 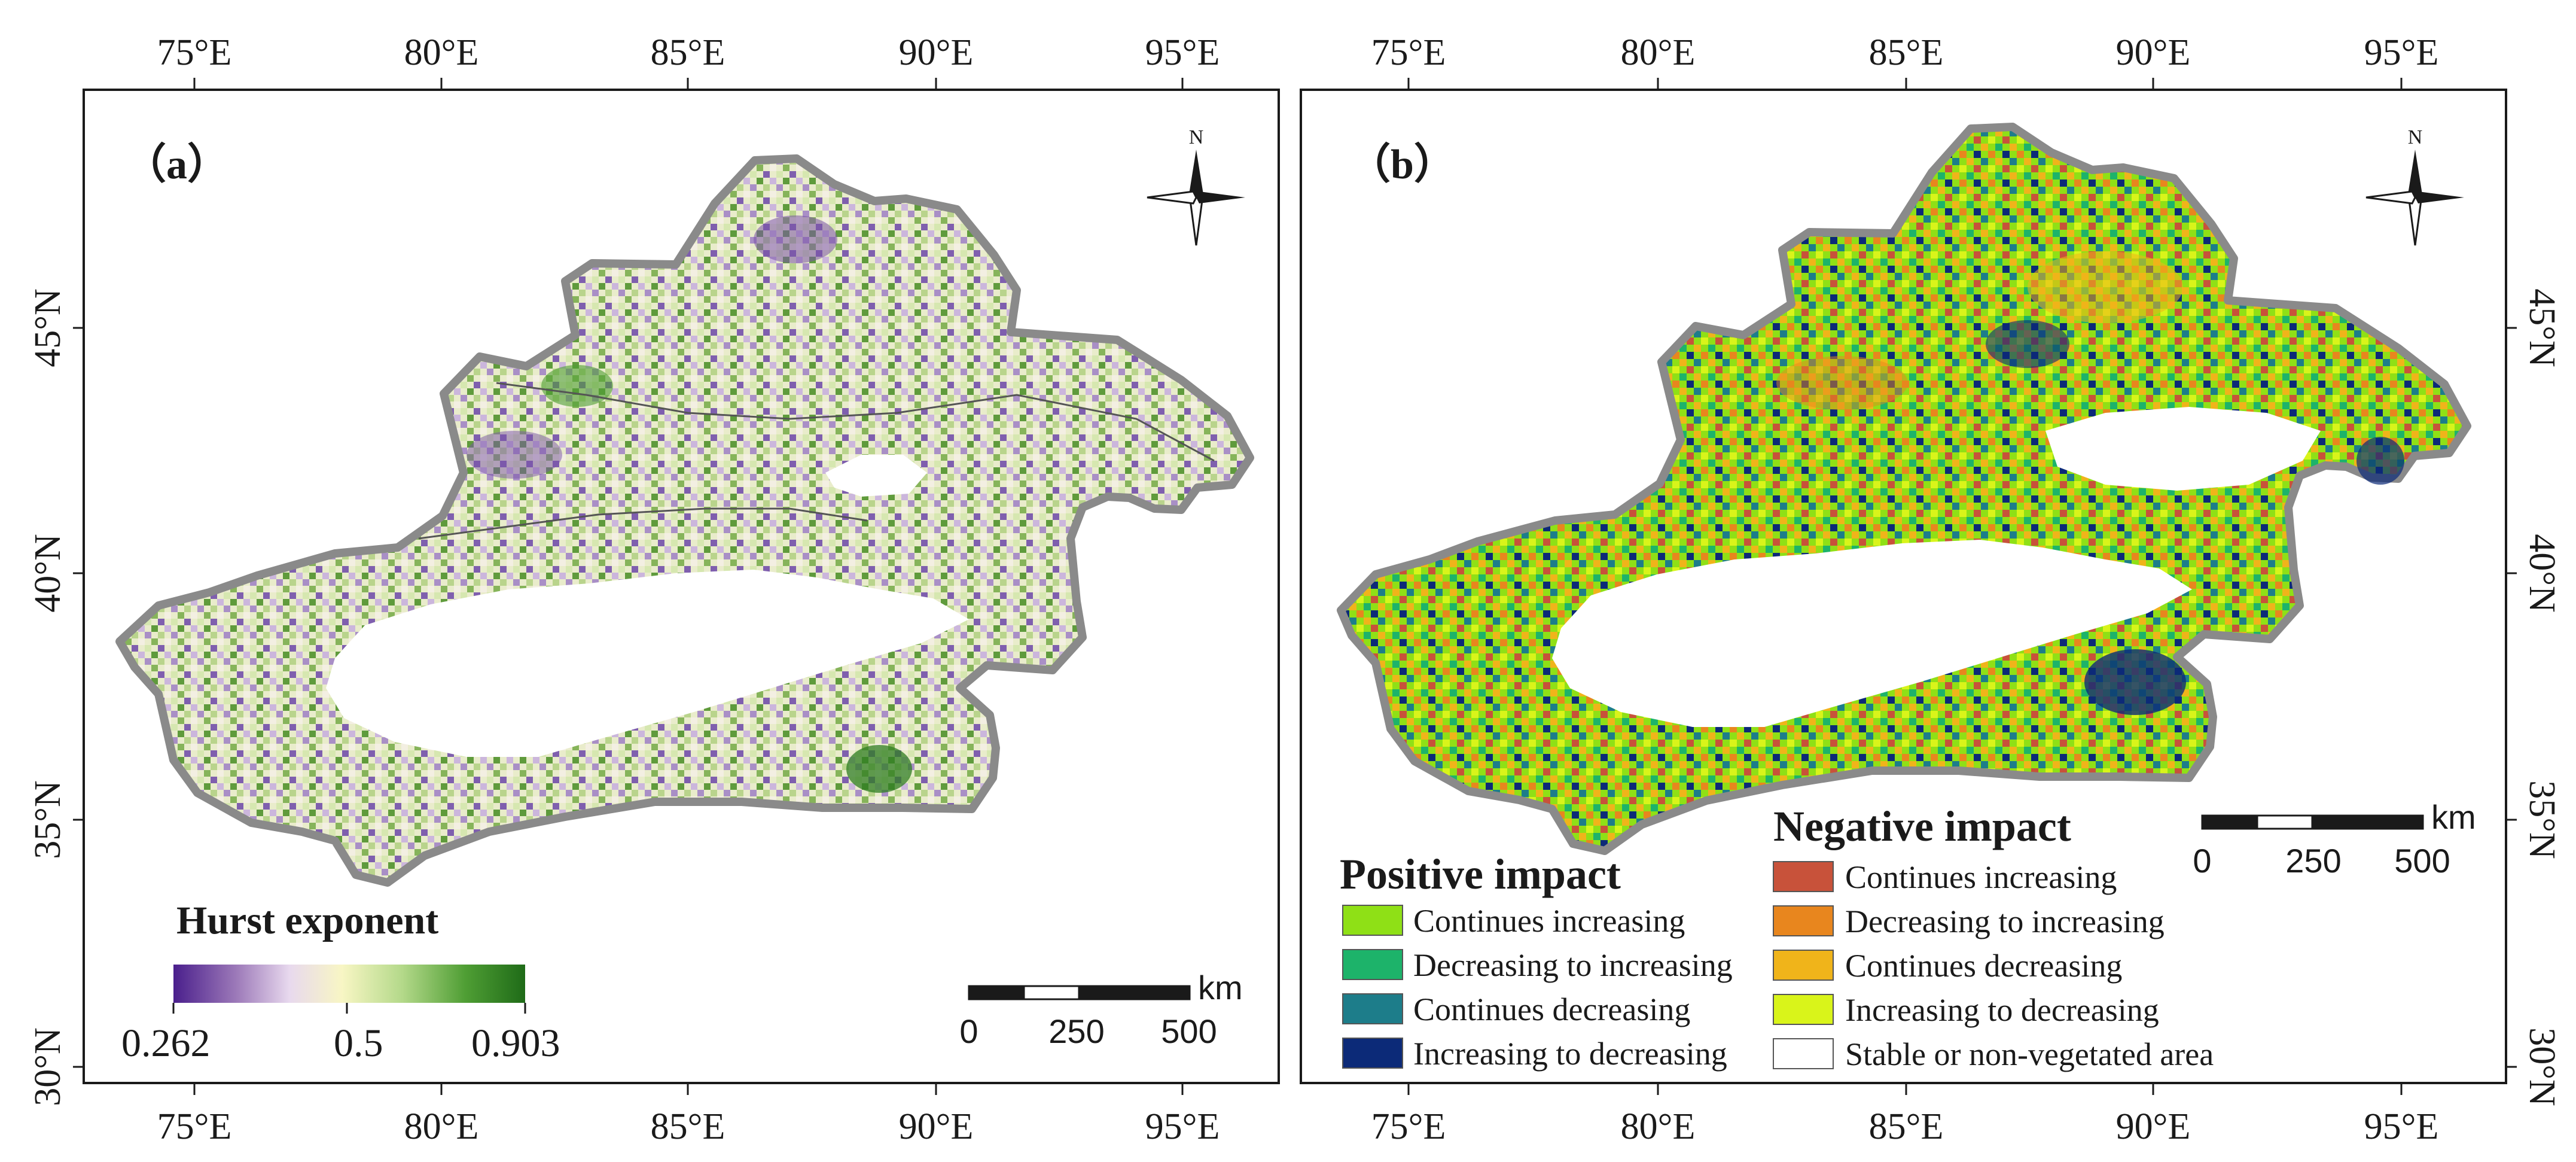 I want to click on hurst-min-label: 0.262, so click(x=166, y=1043).